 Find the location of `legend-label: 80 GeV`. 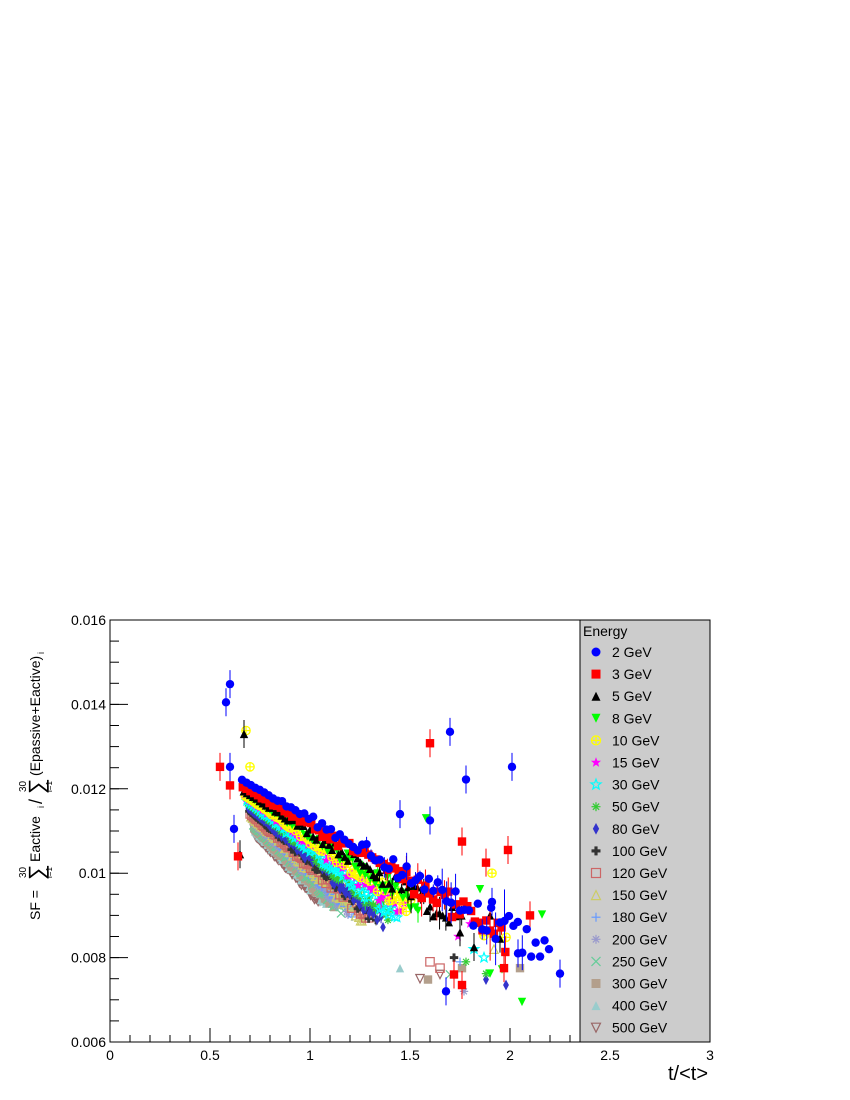

legend-label: 80 GeV is located at coordinates (636, 829).